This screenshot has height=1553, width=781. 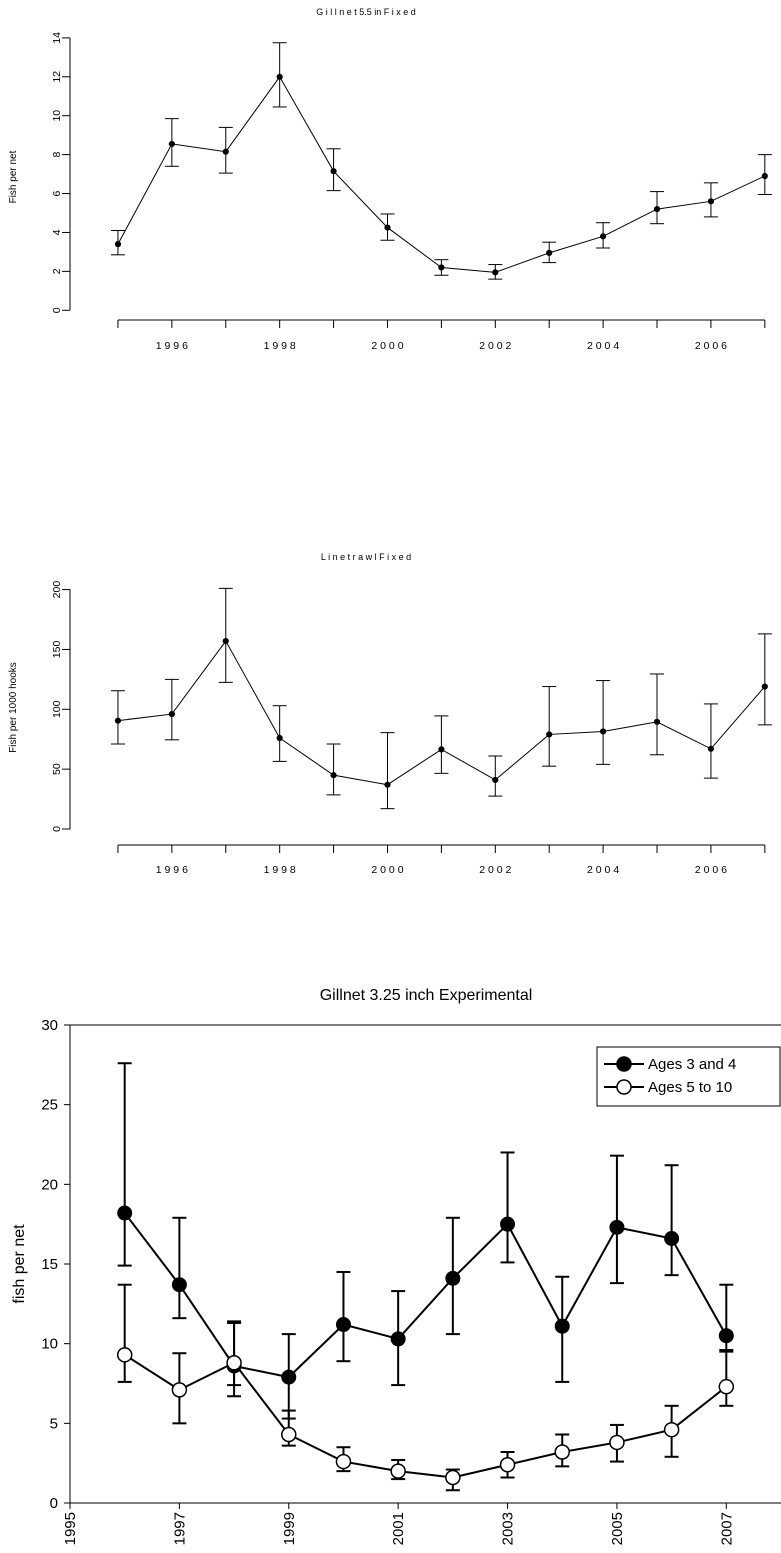 What do you see at coordinates (426, 995) in the screenshot?
I see `chart-title: Gillnet 3.25 inch Experimental` at bounding box center [426, 995].